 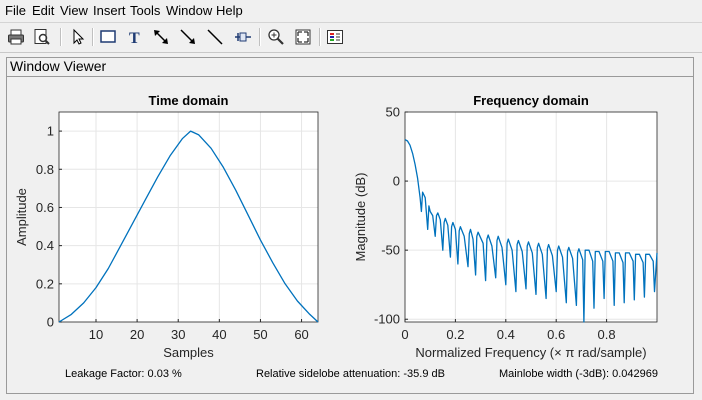 I want to click on full-view-button, so click(x=303, y=37).